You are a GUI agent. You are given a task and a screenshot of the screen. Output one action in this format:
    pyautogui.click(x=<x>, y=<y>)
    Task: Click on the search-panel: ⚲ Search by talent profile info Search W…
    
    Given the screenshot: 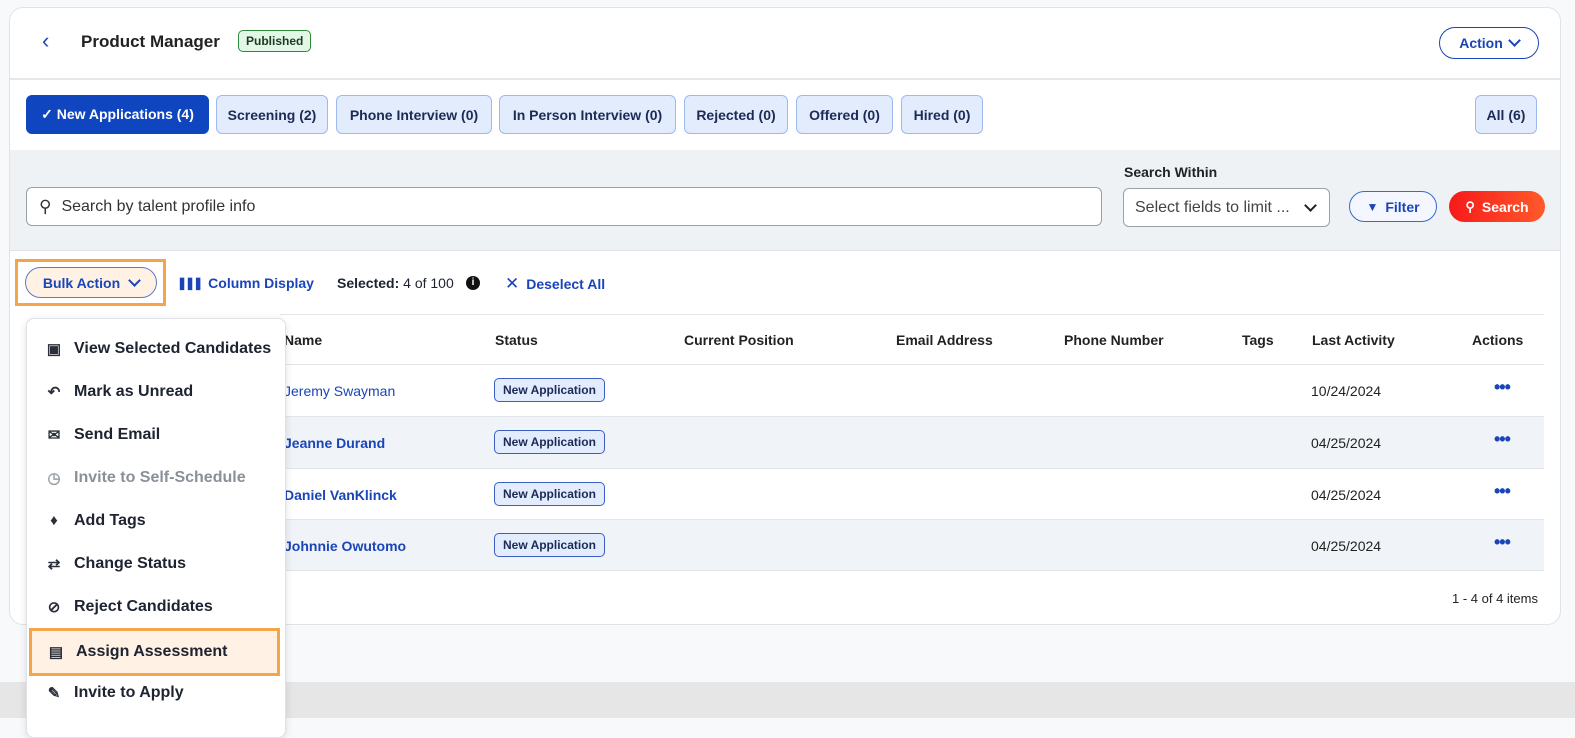 What is the action you would take?
    pyautogui.click(x=785, y=200)
    